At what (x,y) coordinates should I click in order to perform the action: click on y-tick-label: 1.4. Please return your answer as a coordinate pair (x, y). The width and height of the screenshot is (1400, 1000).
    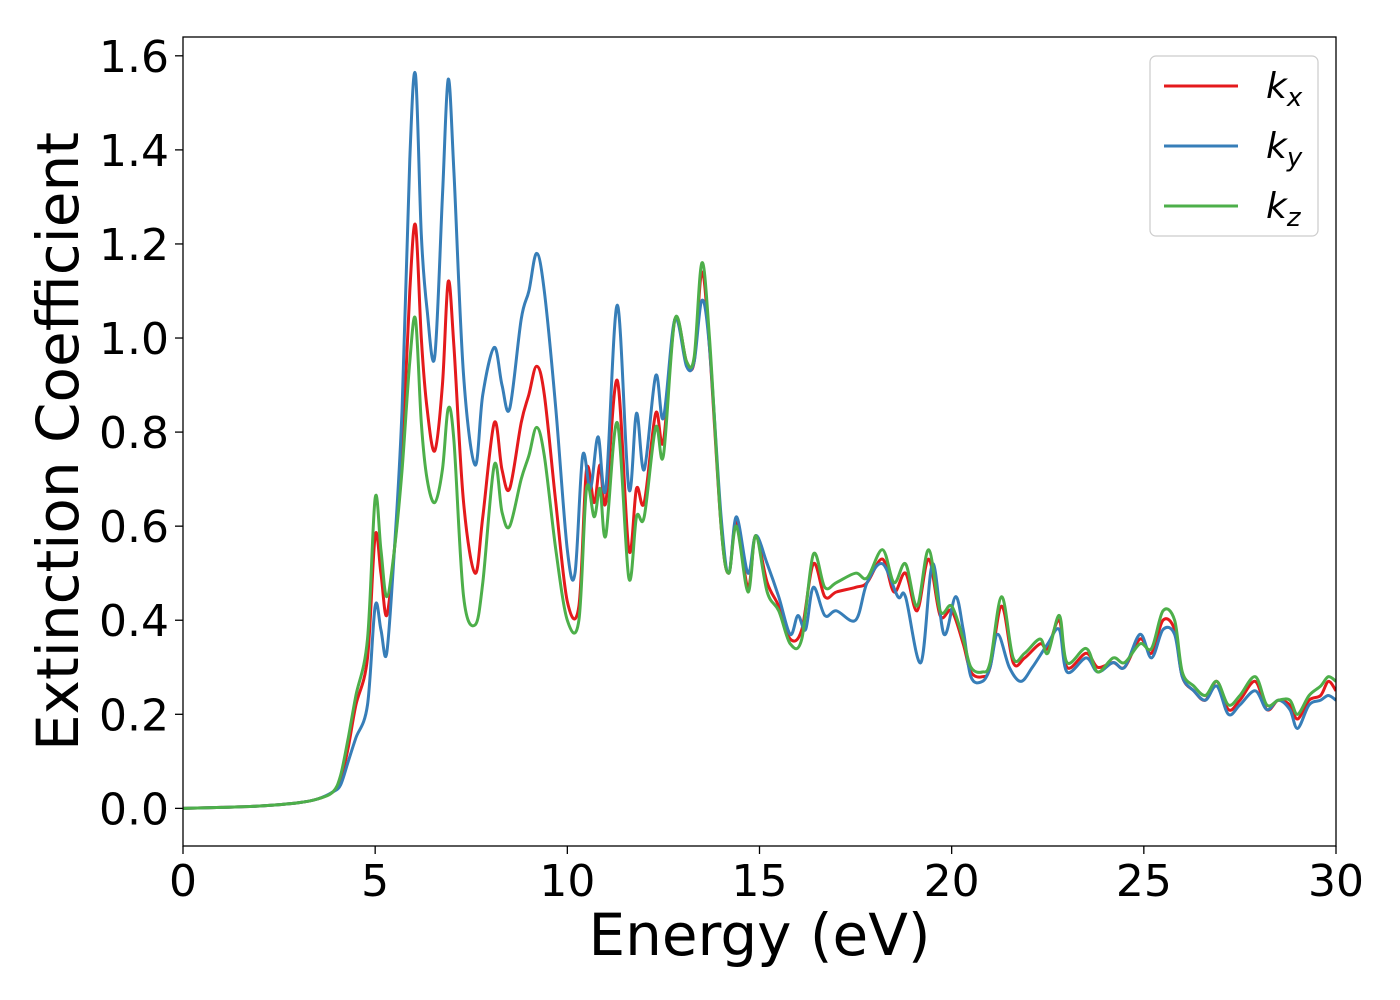
    Looking at the image, I should click on (134, 151).